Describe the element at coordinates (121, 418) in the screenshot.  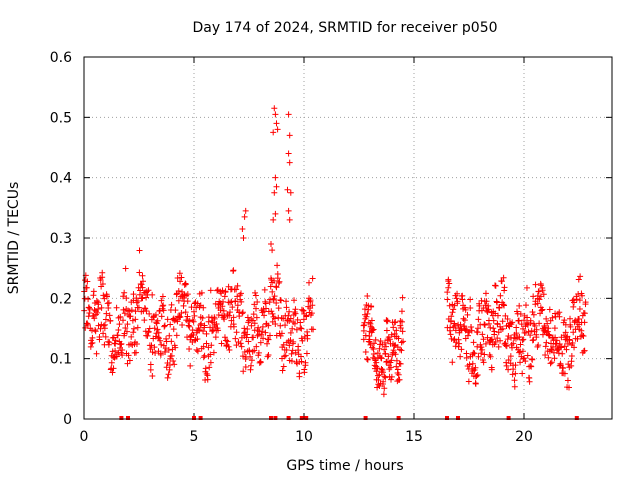
I see `zero-marker` at that location.